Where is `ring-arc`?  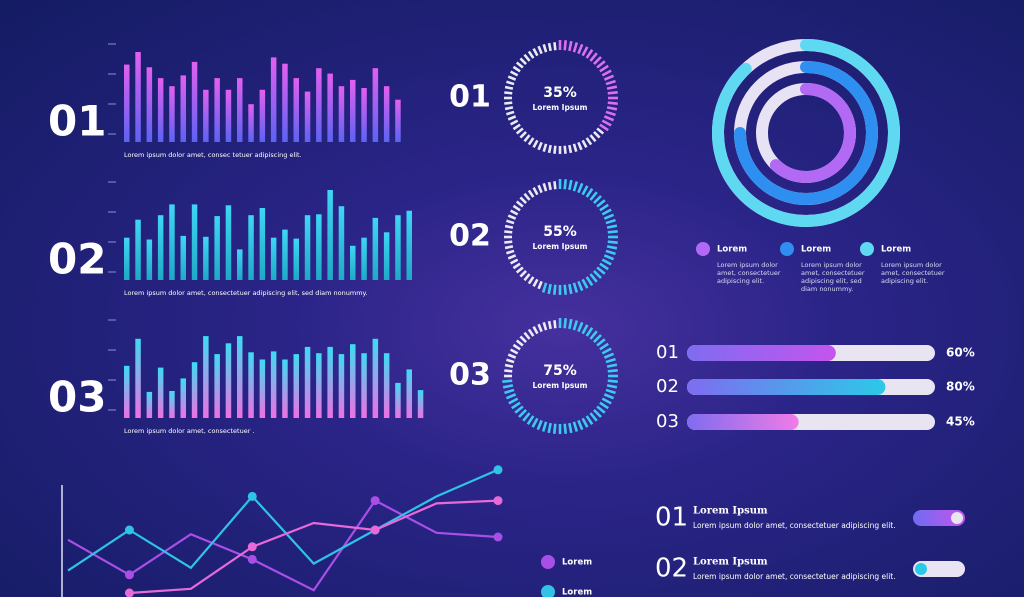 ring-arc is located at coordinates (812, 133).